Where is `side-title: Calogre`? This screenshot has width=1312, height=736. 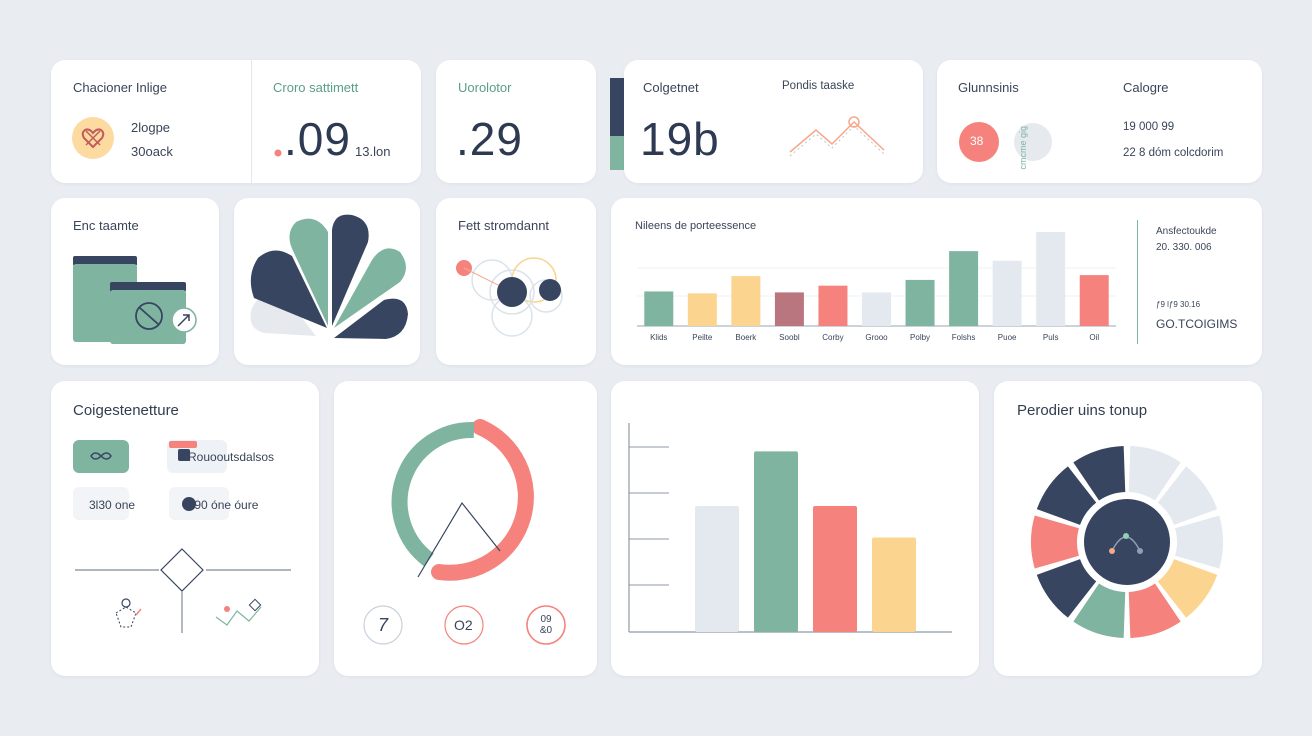
side-title: Calogre is located at coordinates (1146, 87).